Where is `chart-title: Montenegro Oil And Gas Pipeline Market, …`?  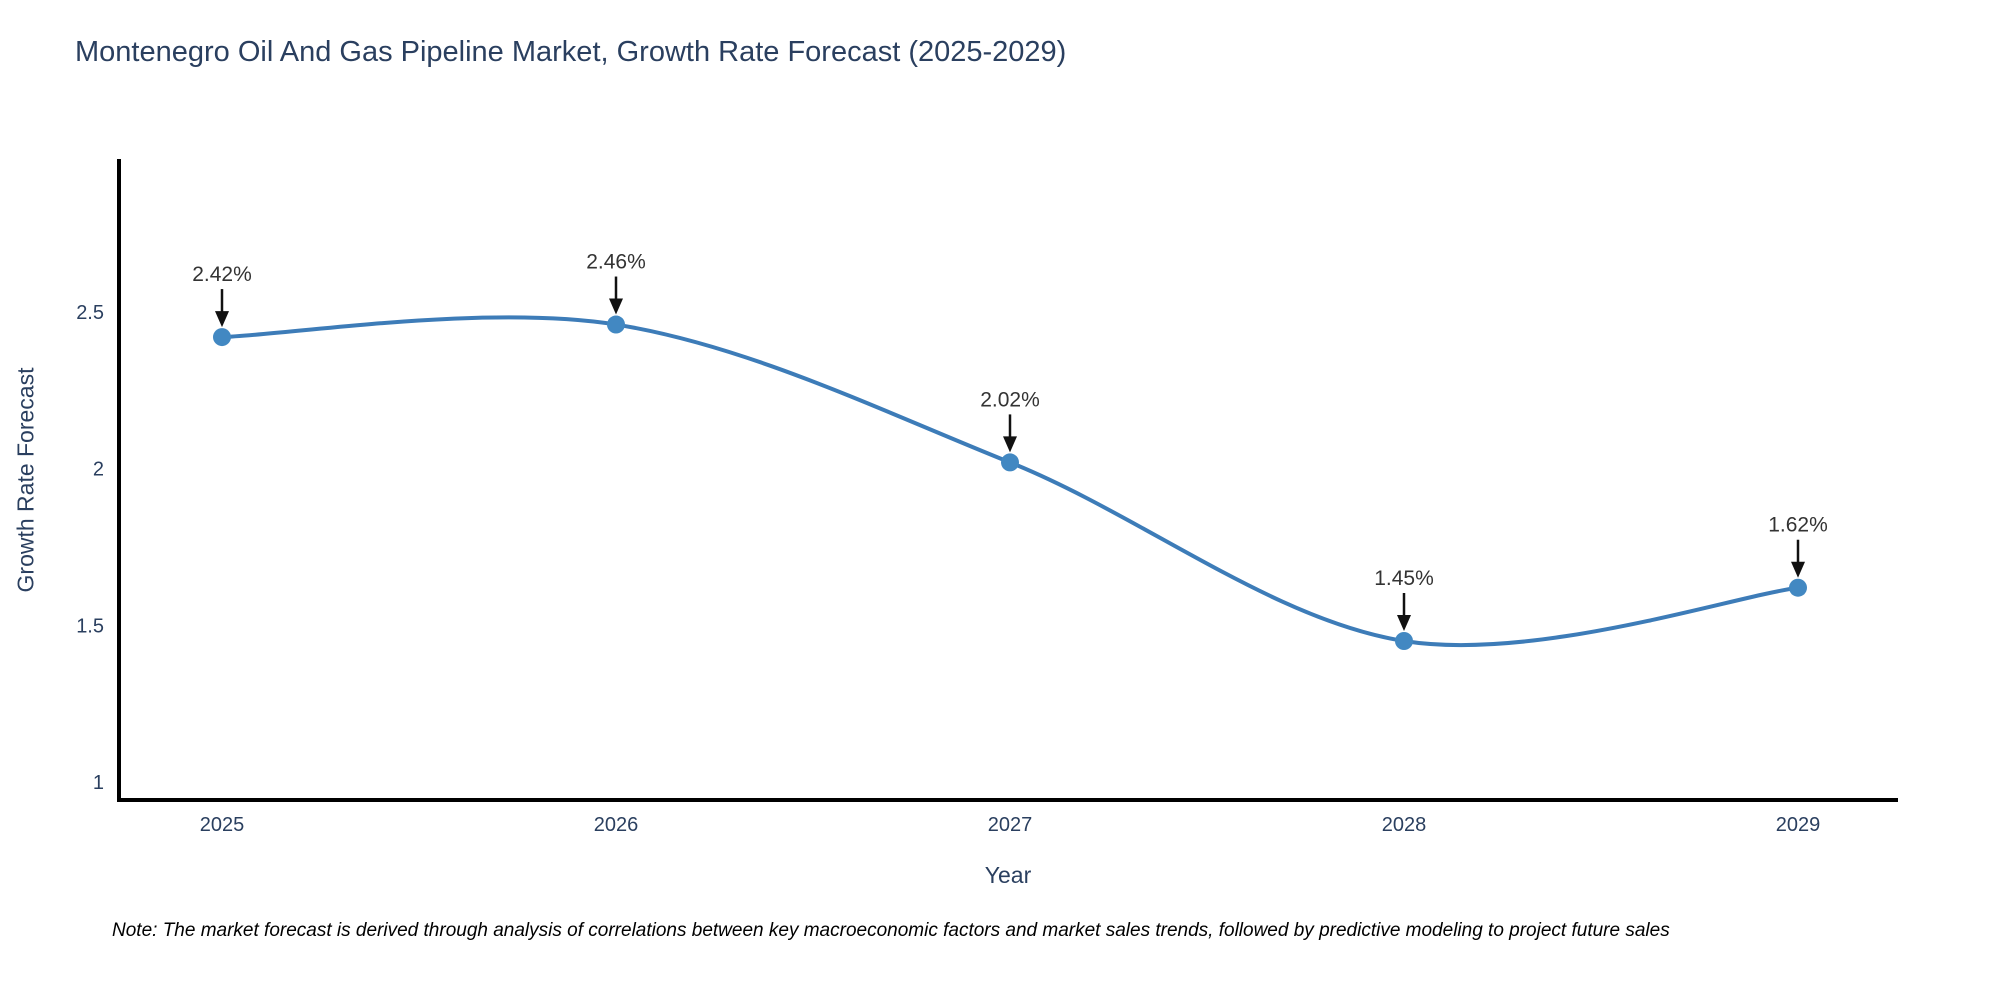
chart-title: Montenegro Oil And Gas Pipeline Market, … is located at coordinates (571, 52).